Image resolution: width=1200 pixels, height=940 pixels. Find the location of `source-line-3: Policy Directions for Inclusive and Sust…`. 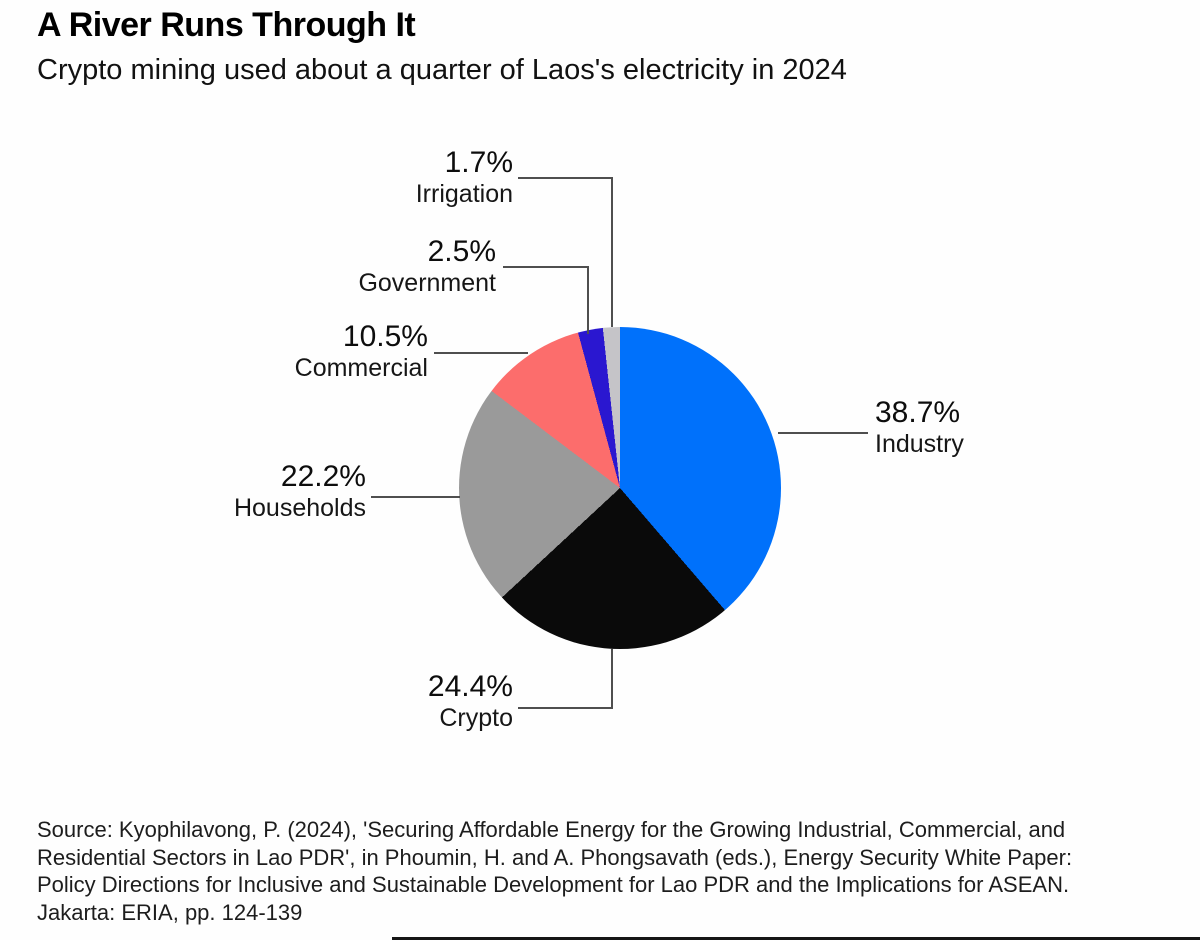

source-line-3: Policy Directions for Inclusive and Sust… is located at coordinates (553, 884).